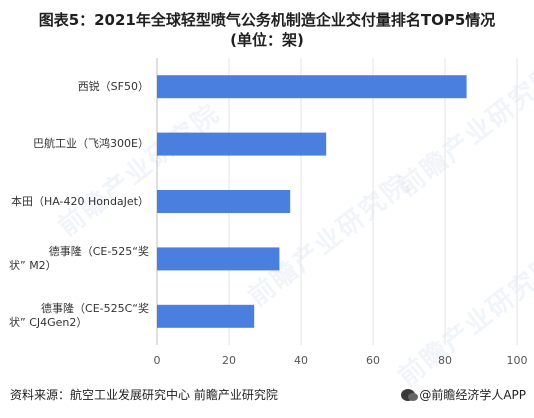 This screenshot has width=534, height=418. What do you see at coordinates (91, 144) in the screenshot?
I see `category-label: 巴航工业（飞鸿300E）` at bounding box center [91, 144].